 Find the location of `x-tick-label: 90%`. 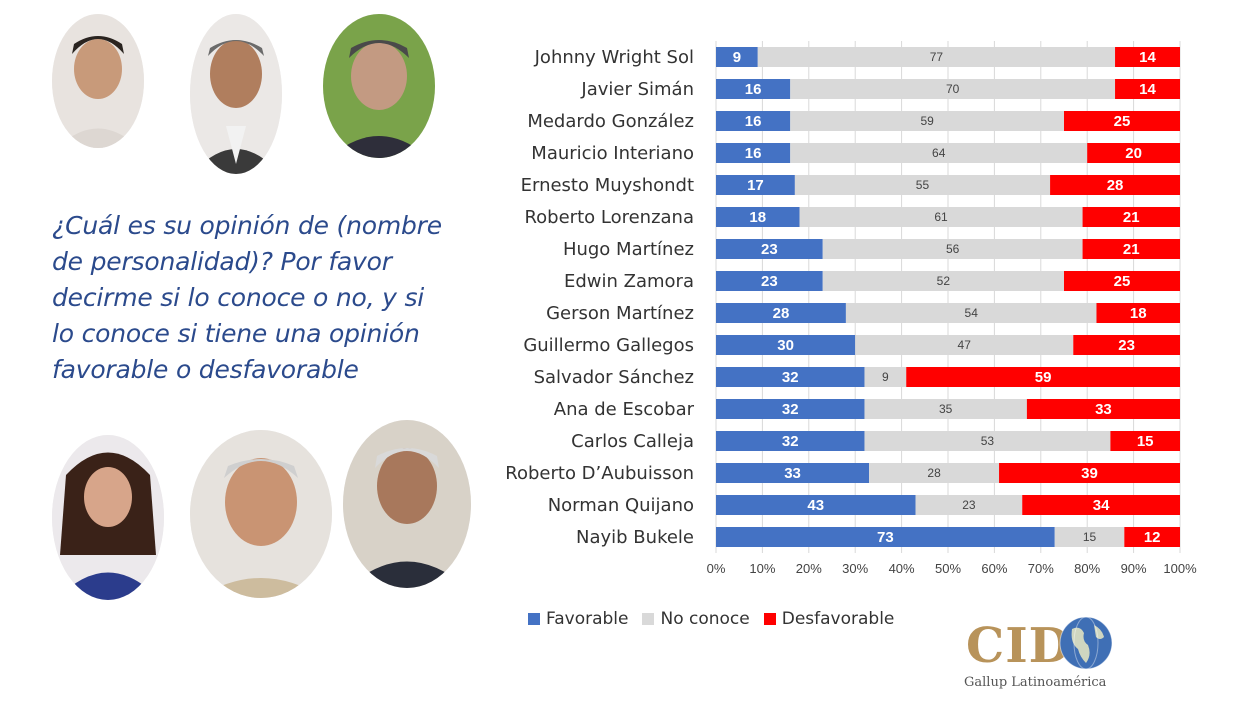

x-tick-label: 90% is located at coordinates (1134, 568).